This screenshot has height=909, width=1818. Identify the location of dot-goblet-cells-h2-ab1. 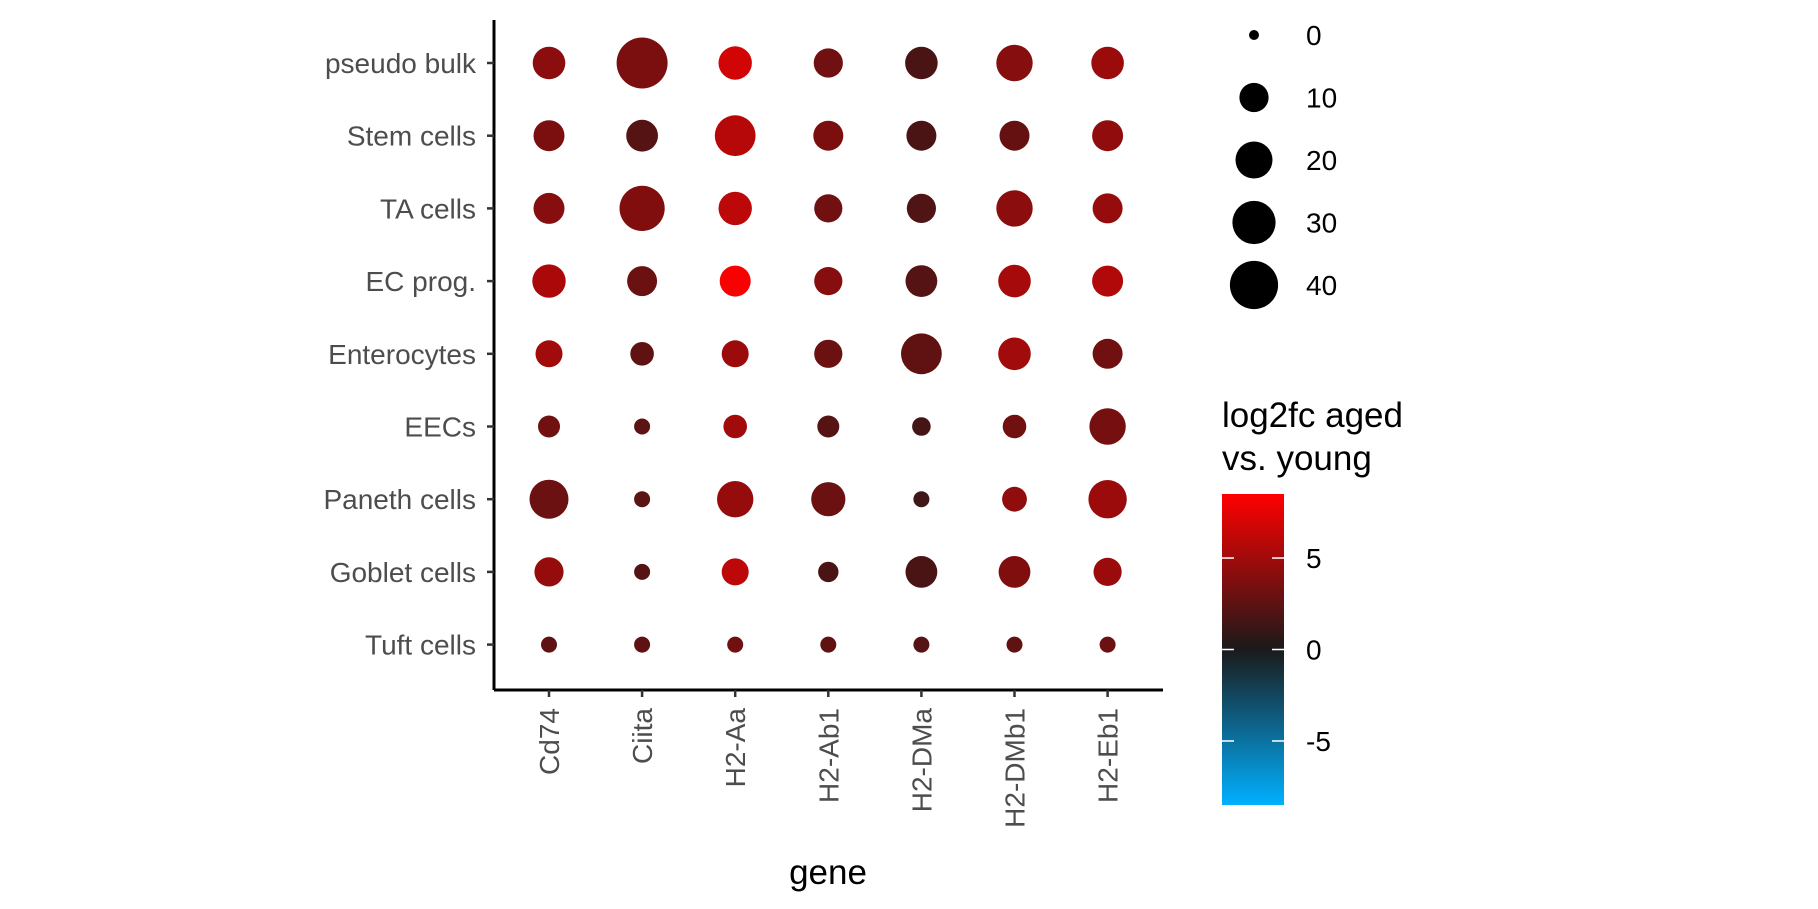
(828, 572).